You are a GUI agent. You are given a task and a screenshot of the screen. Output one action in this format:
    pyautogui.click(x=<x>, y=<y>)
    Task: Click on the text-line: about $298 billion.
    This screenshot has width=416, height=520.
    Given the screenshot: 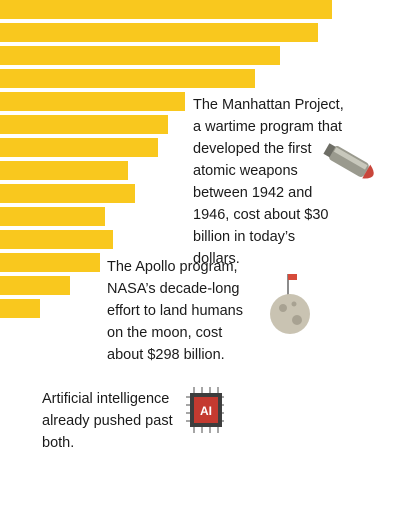 What is the action you would take?
    pyautogui.click(x=166, y=355)
    